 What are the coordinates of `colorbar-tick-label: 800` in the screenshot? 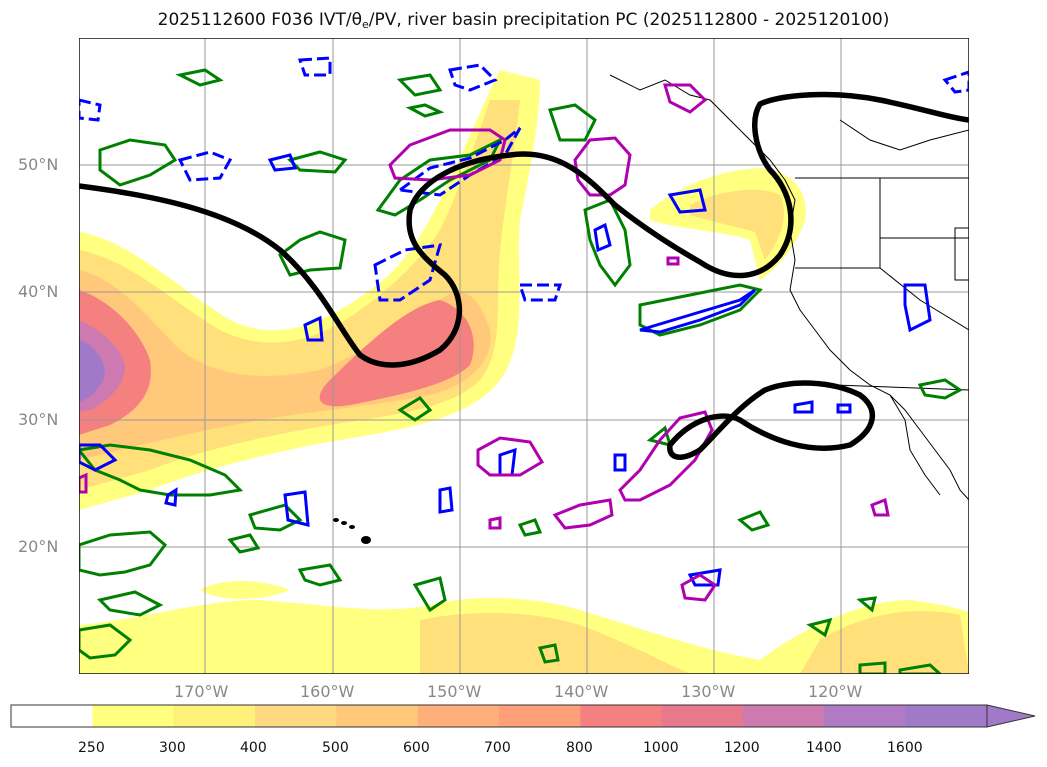 It's located at (579, 748).